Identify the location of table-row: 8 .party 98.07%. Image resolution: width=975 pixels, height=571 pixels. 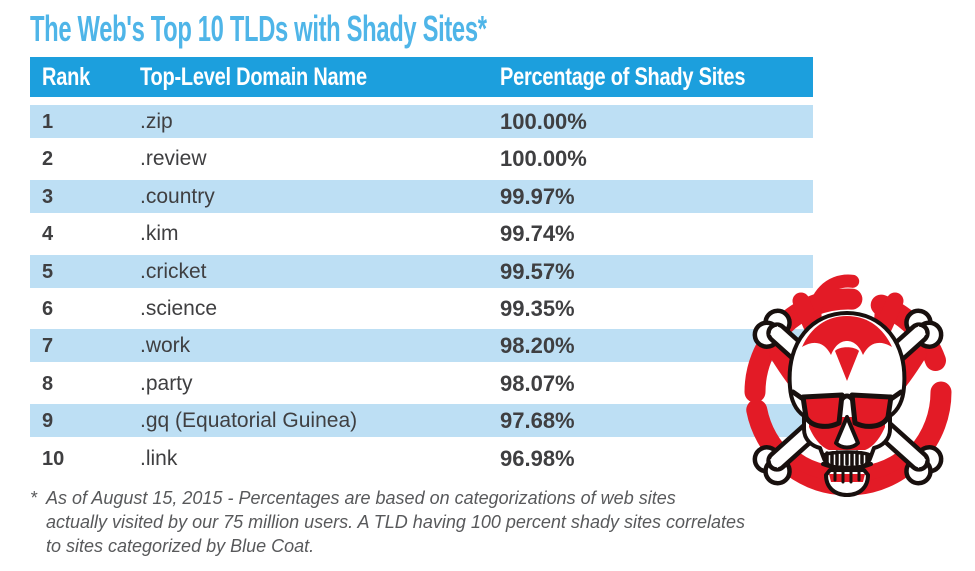
(421, 383).